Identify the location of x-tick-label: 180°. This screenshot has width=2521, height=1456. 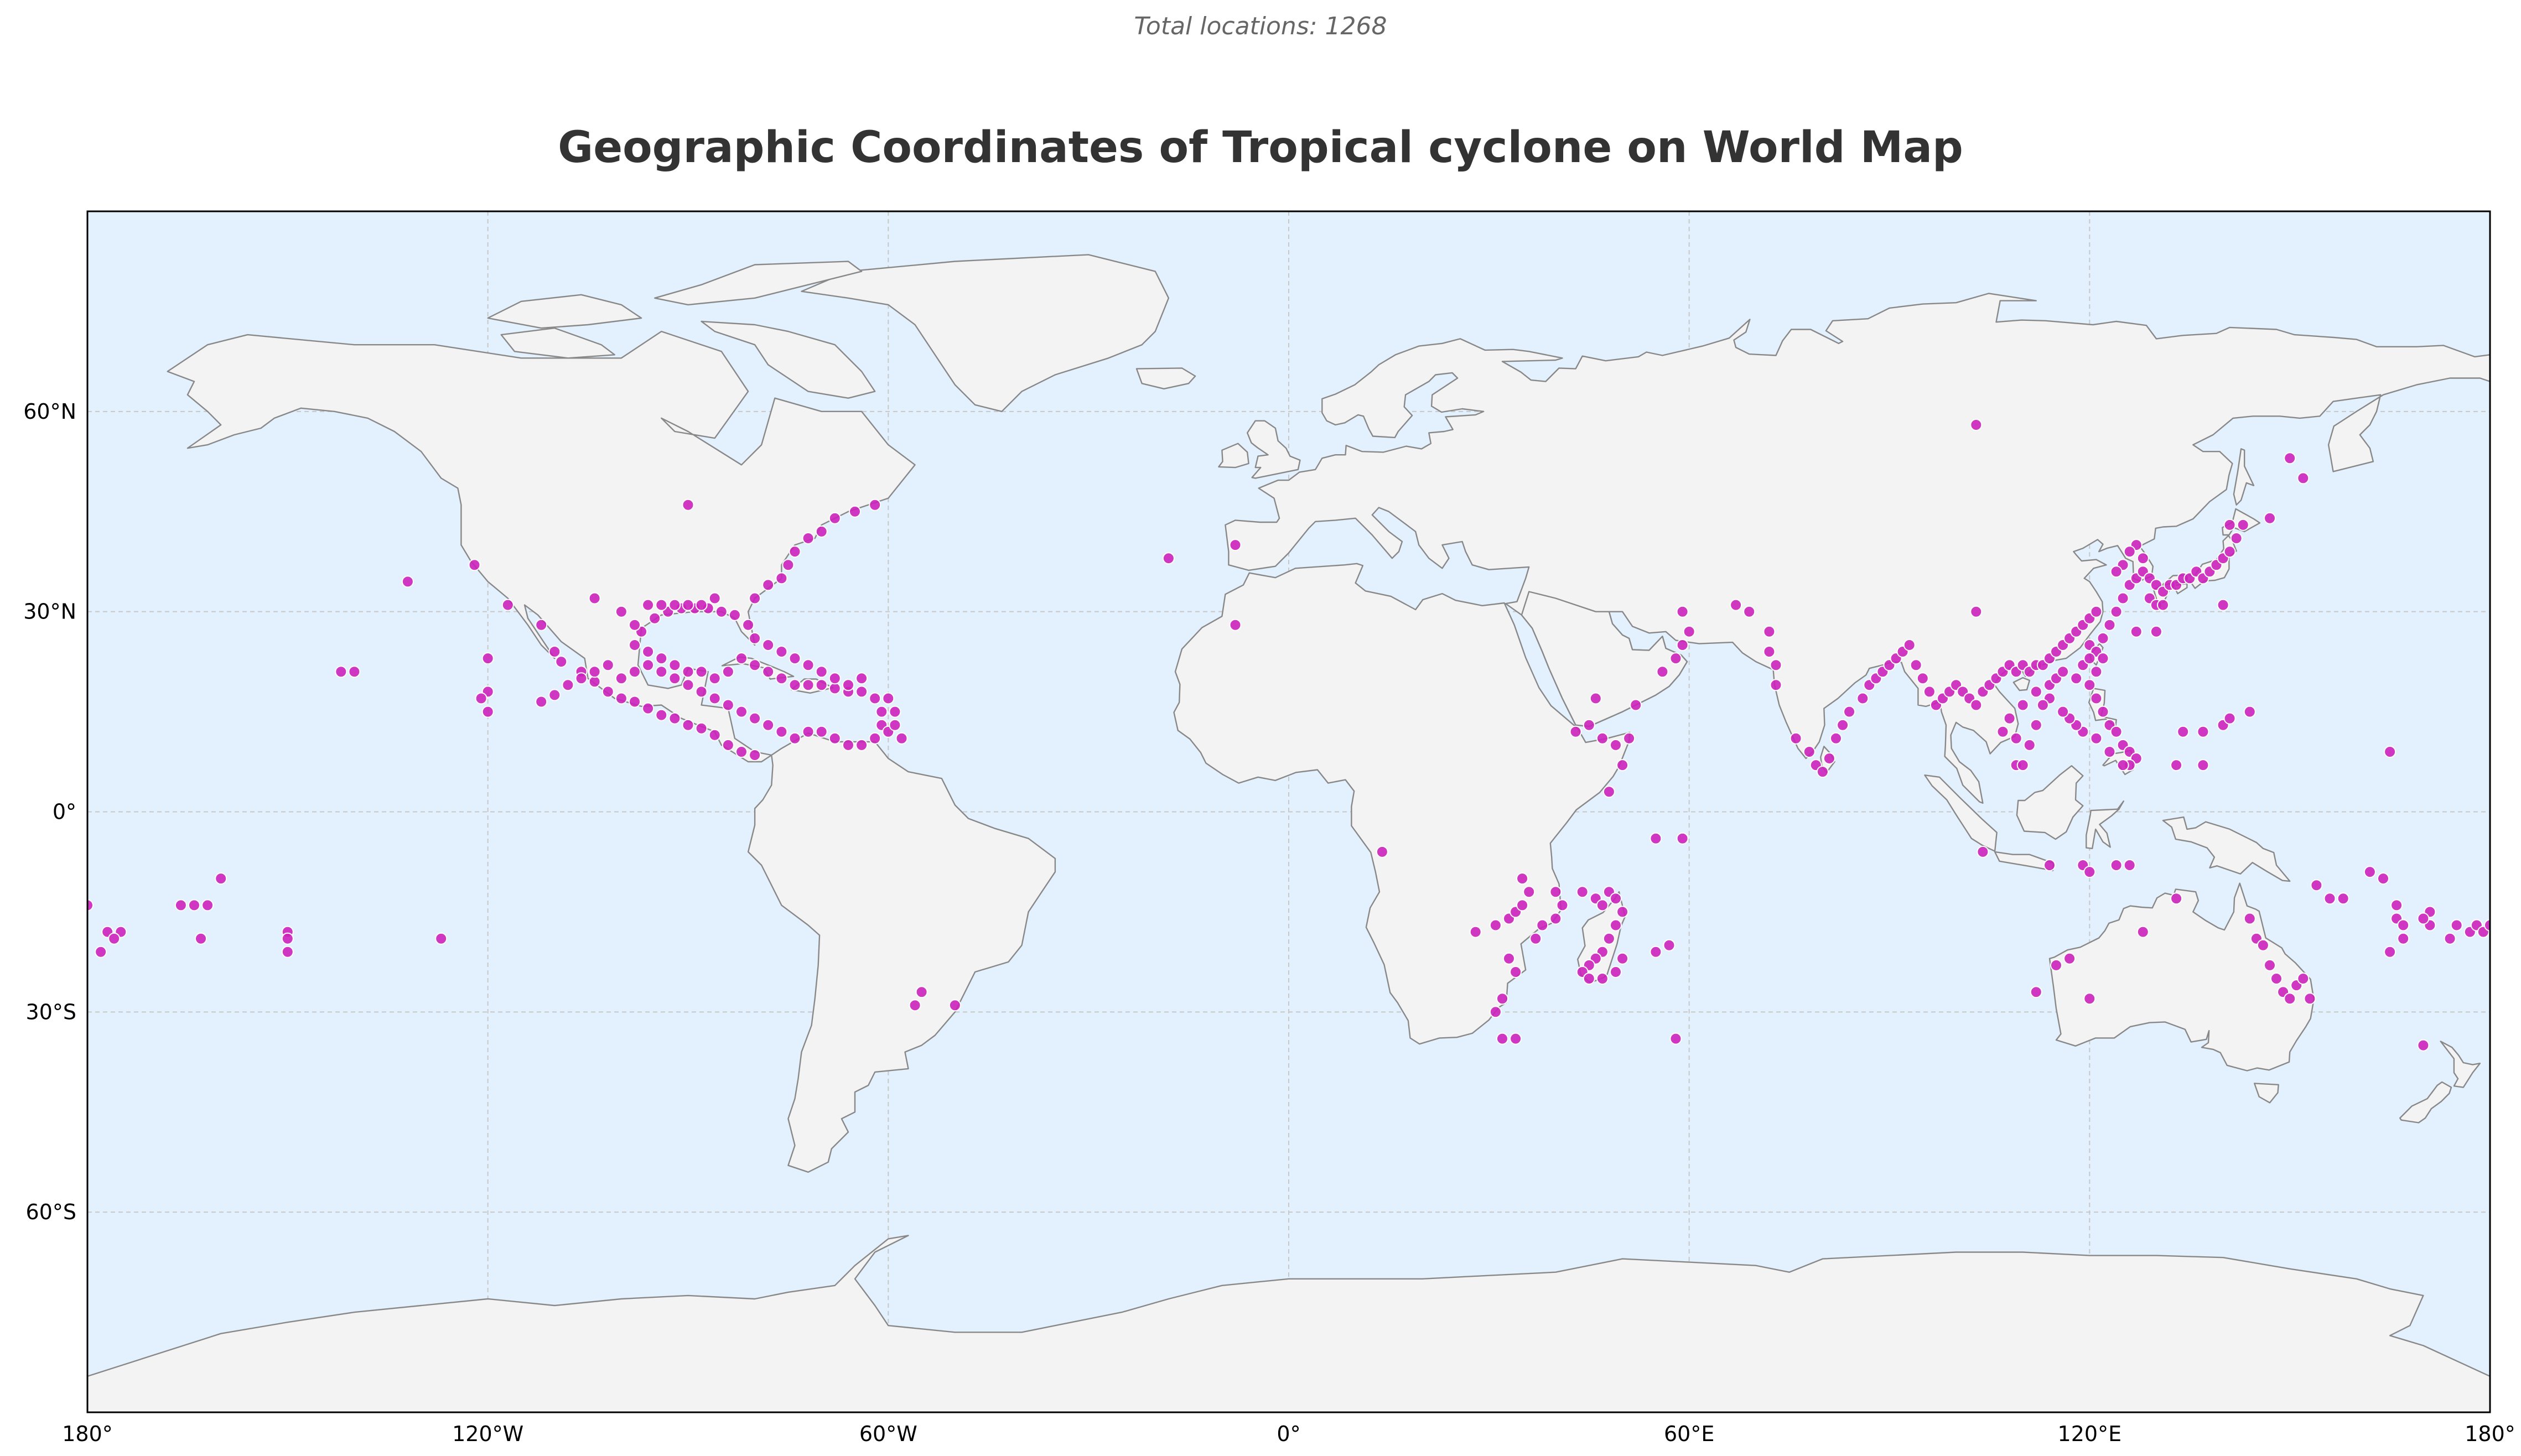
(87, 1434).